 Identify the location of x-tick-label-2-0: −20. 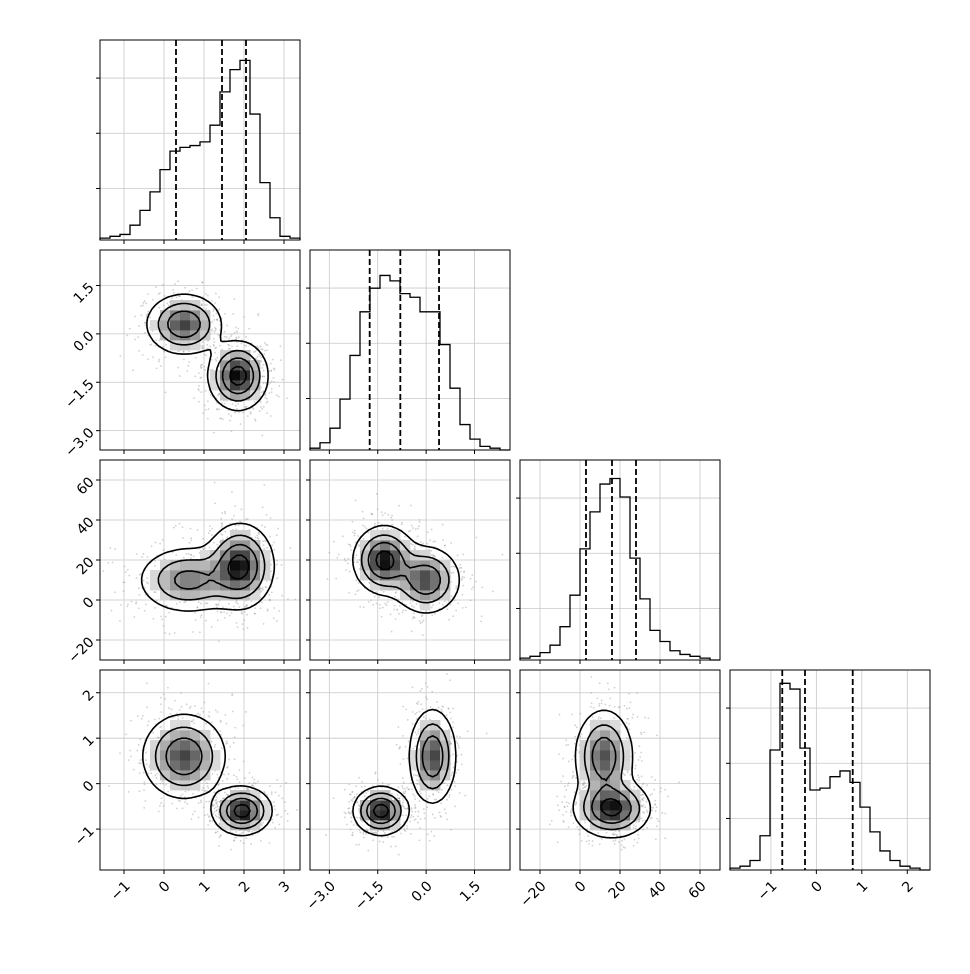
(533, 894).